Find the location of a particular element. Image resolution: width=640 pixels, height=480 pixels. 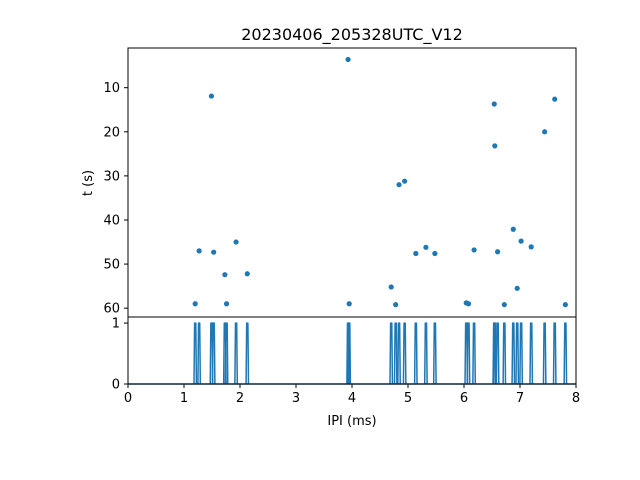

x-tick-label: 3 is located at coordinates (296, 398).